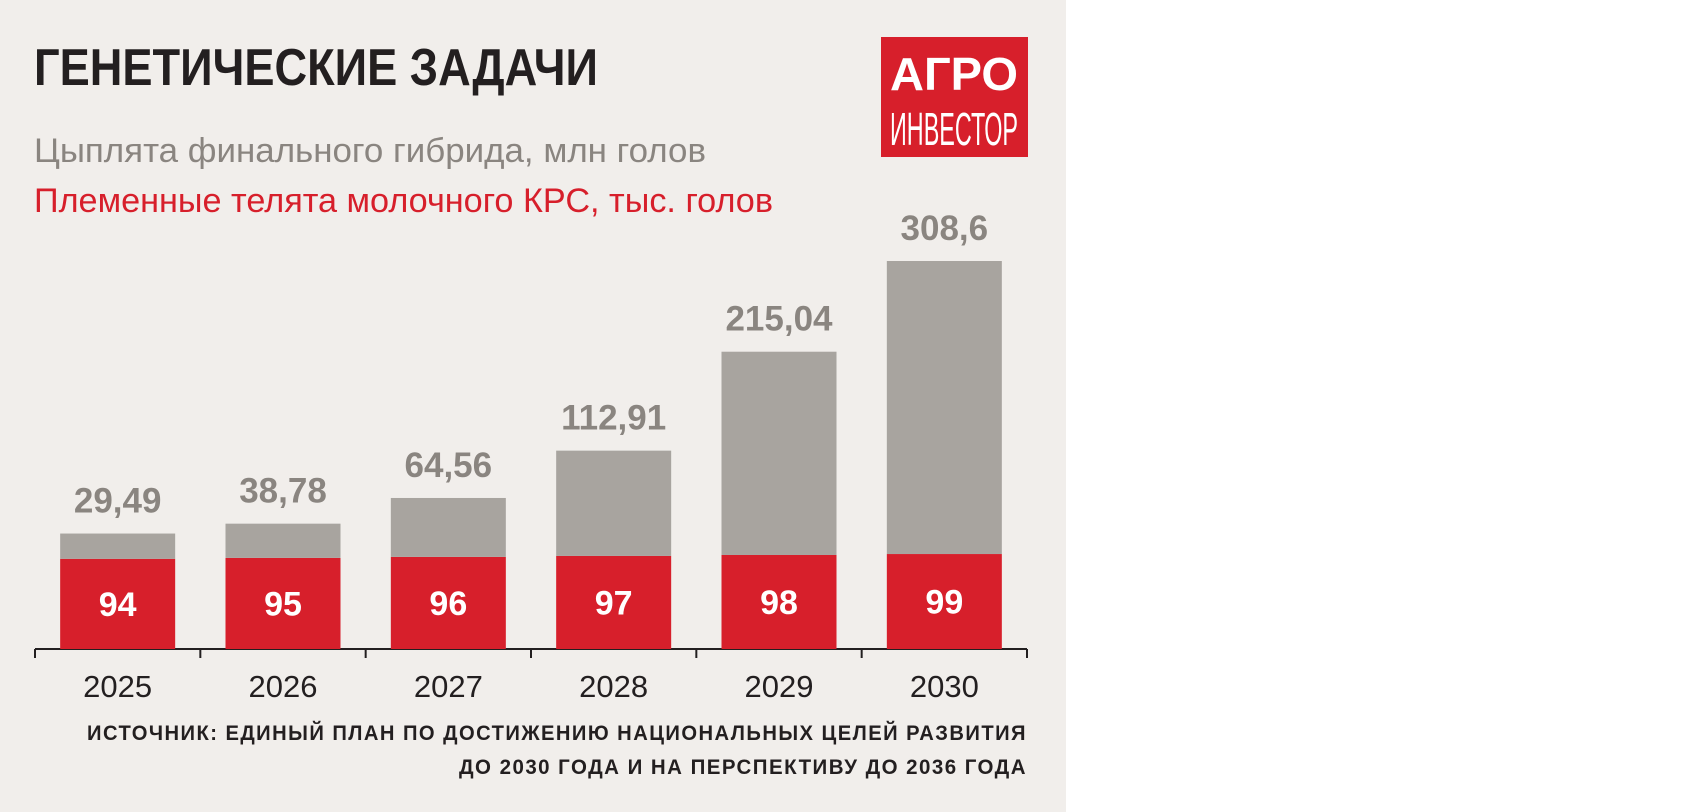 The image size is (1705, 812). Describe the element at coordinates (944, 686) in the screenshot. I see `x-tick-label: 2030` at that location.